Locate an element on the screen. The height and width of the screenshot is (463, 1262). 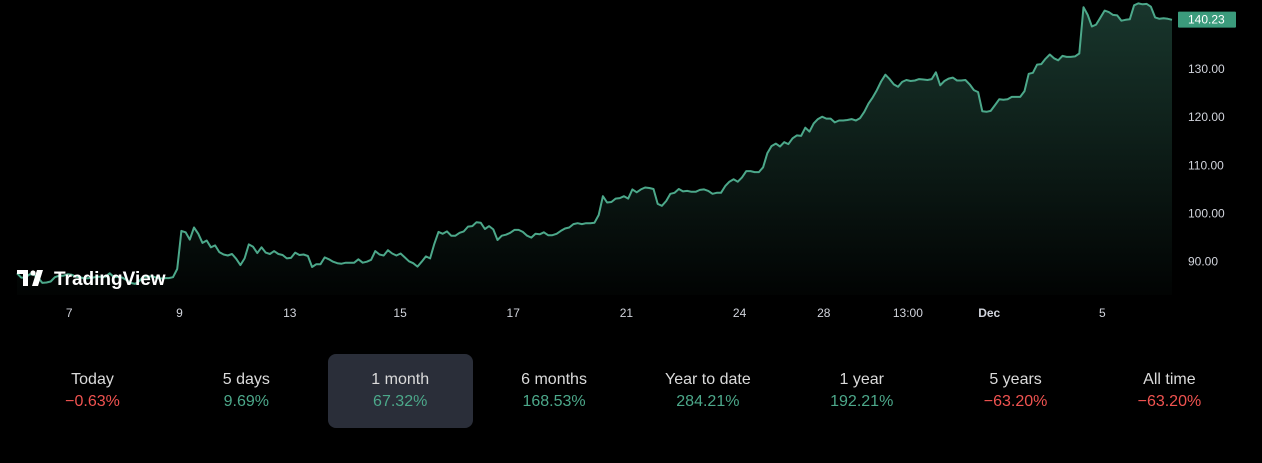
period-change-value: 9.69% is located at coordinates (246, 401).